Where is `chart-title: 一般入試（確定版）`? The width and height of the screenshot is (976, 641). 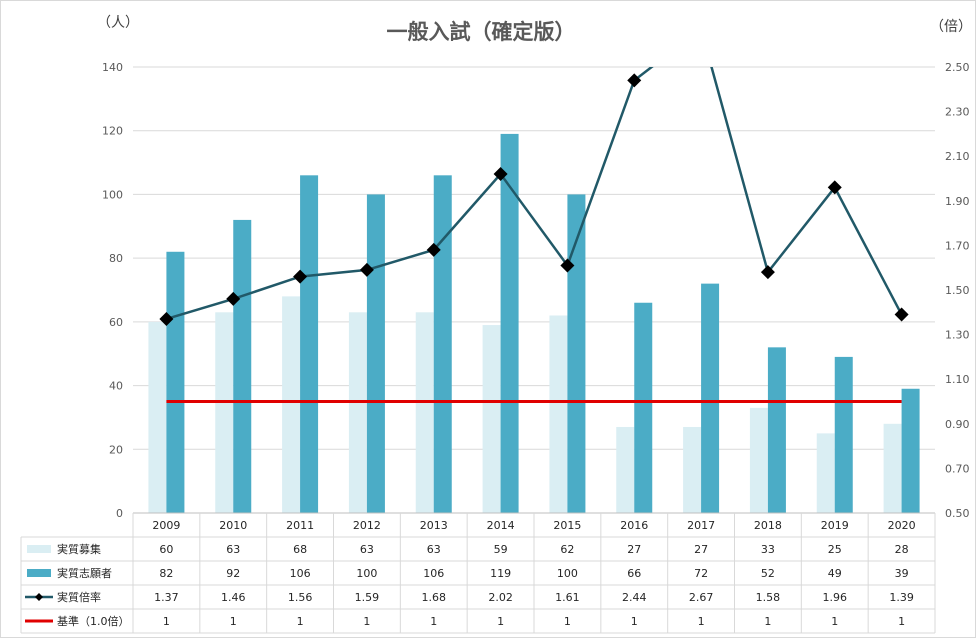 chart-title: 一般入試（確定版） is located at coordinates (481, 32).